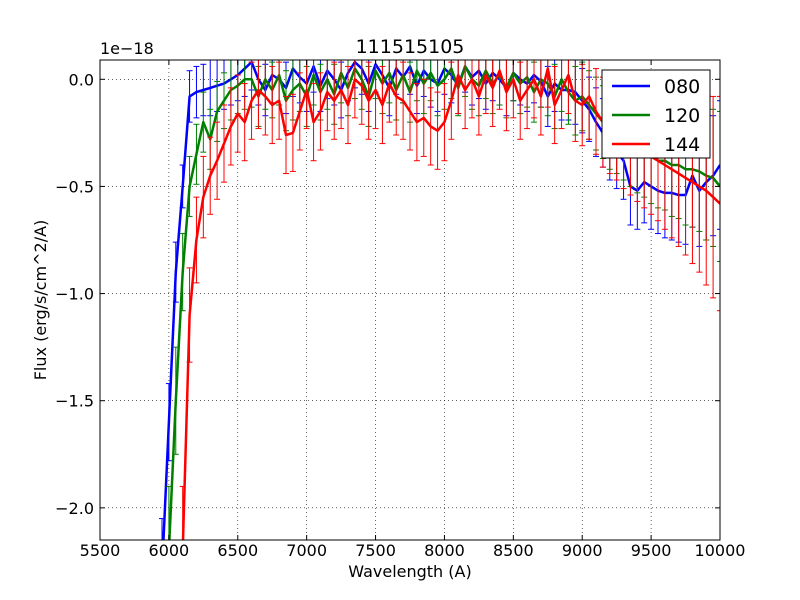 This screenshot has width=800, height=600. What do you see at coordinates (513, 550) in the screenshot?
I see `x-tick-label: 8500` at bounding box center [513, 550].